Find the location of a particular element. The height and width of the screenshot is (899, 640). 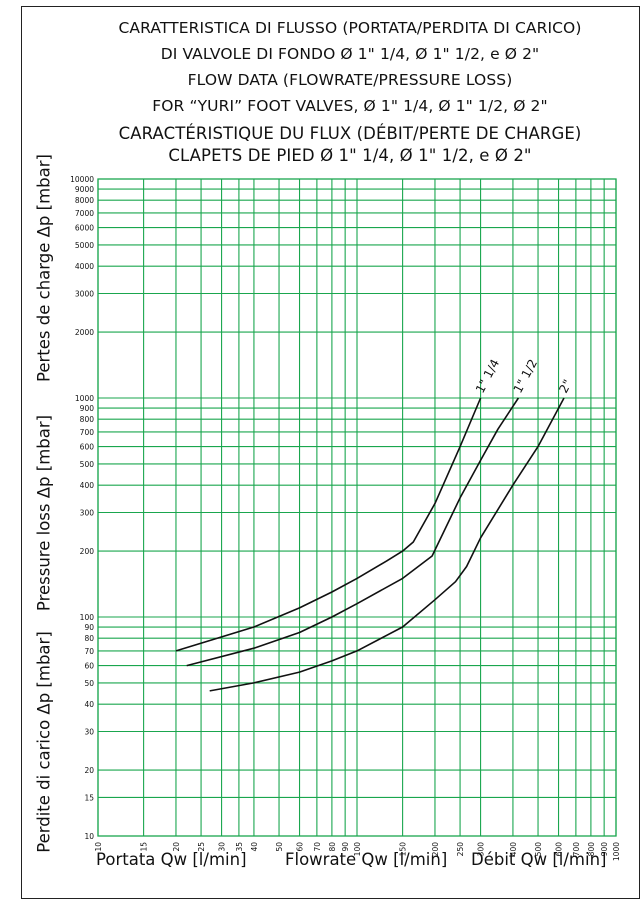

x-tick-label: 300 is located at coordinates (481, 849).